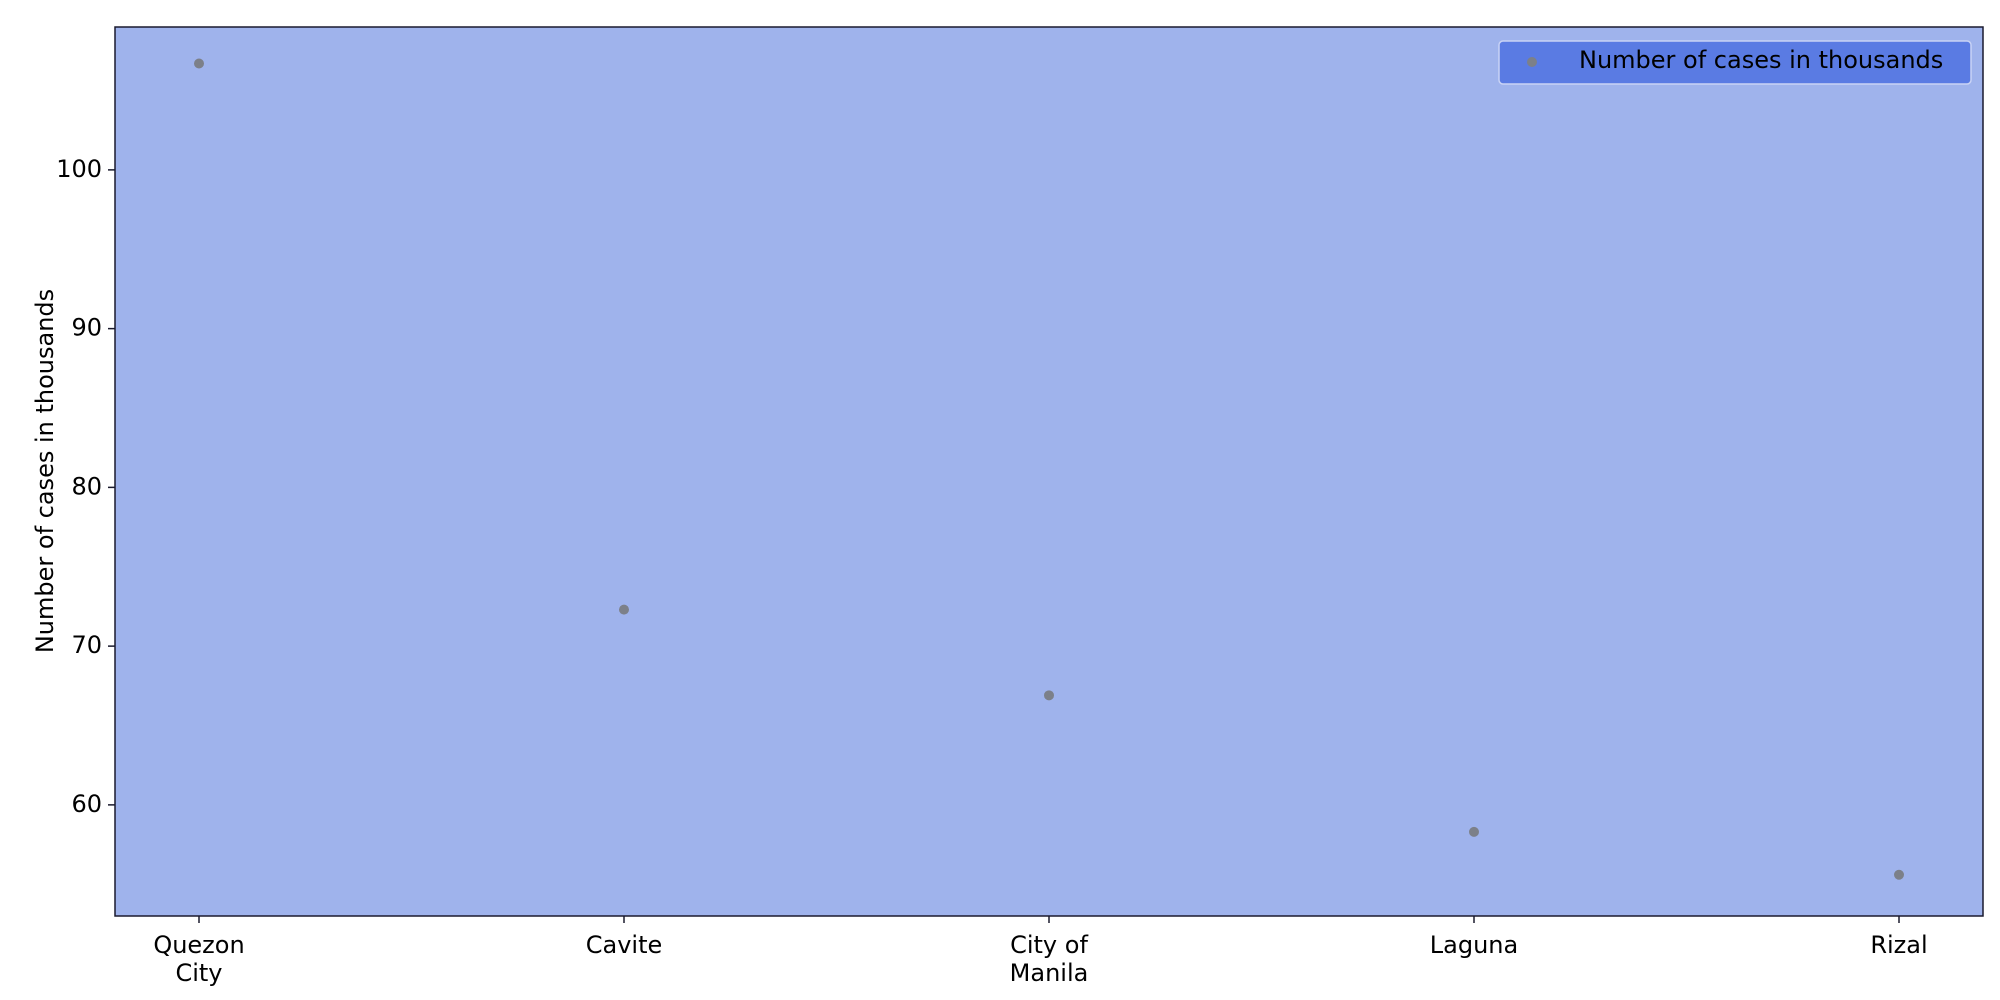 The image size is (2000, 1000). Describe the element at coordinates (79, 169) in the screenshot. I see `y-tick-label: 100` at that location.